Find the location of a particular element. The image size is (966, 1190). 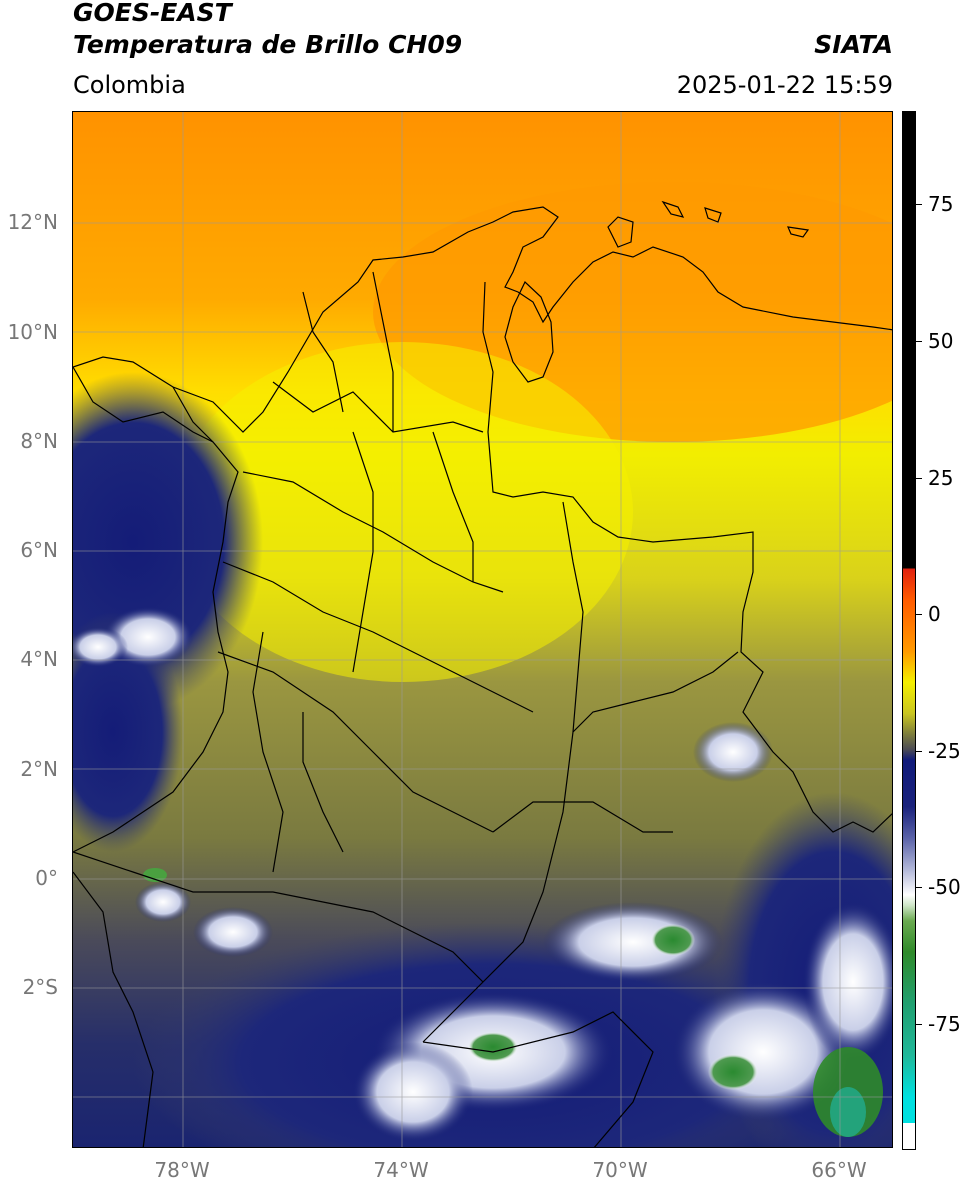

lat-label-8n: 8°N is located at coordinates (39, 441).